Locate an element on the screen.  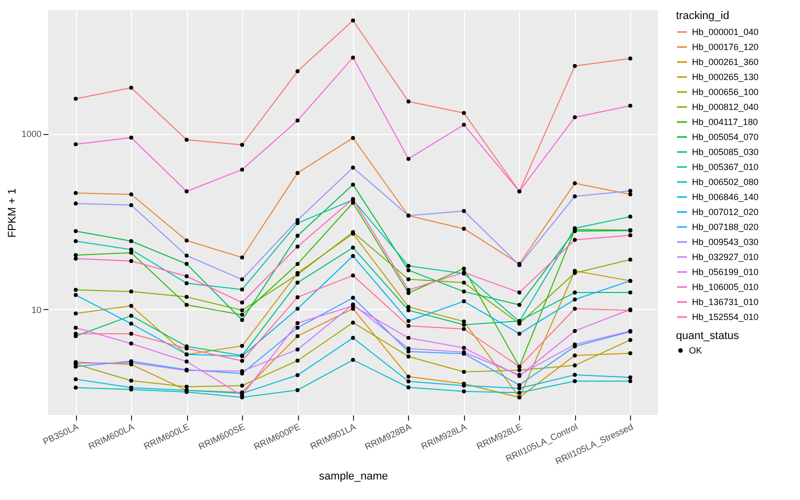
legend-label: Hb_006502_080 is located at coordinates (725, 182).